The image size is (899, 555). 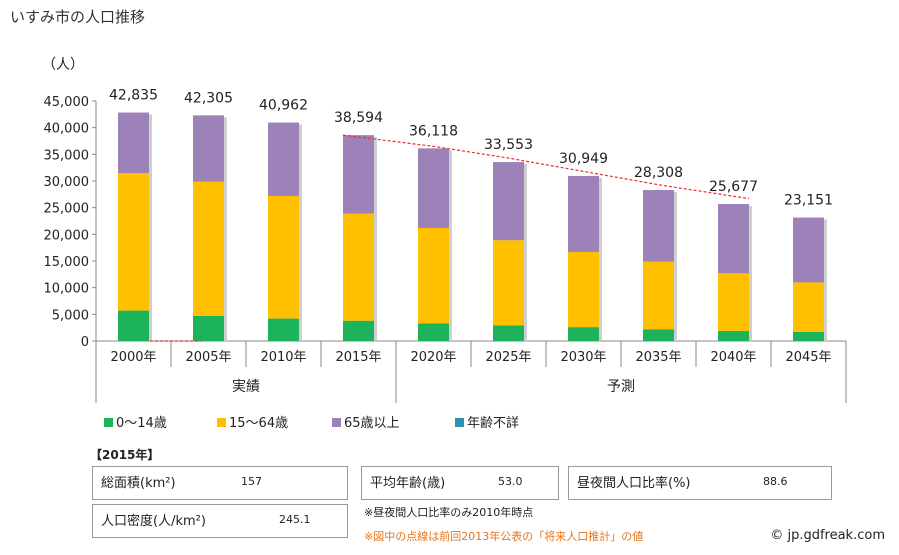 I want to click on x-tick-label: 2005年, so click(x=208, y=357).